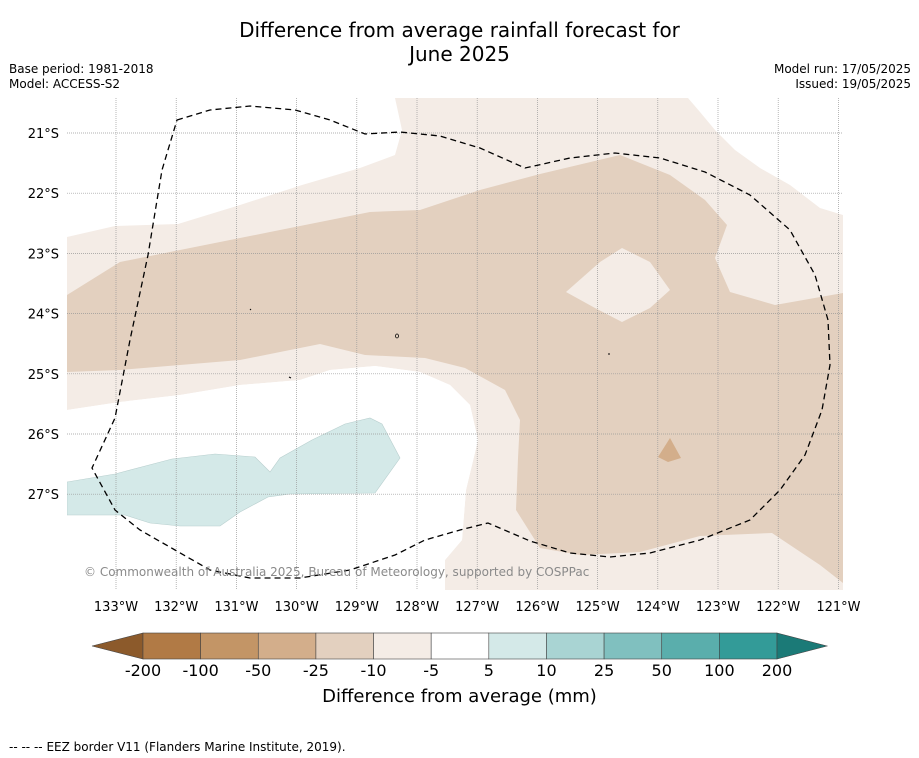 This screenshot has height=758, width=919. Describe the element at coordinates (431, 670) in the screenshot. I see `colorbar-tick-label: -5` at that location.